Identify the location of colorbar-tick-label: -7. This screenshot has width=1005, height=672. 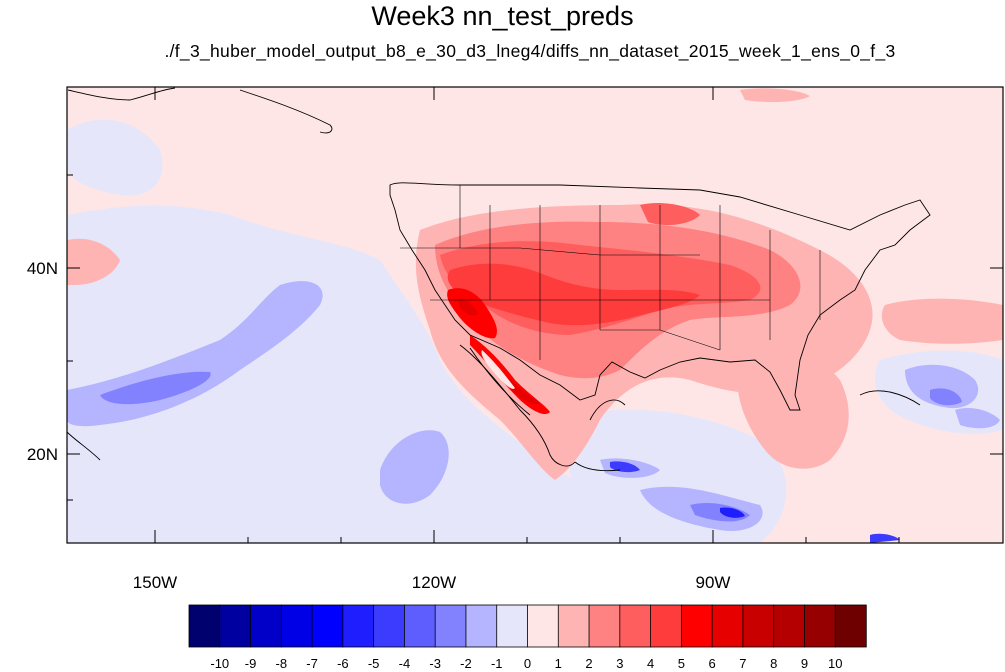
(312, 663).